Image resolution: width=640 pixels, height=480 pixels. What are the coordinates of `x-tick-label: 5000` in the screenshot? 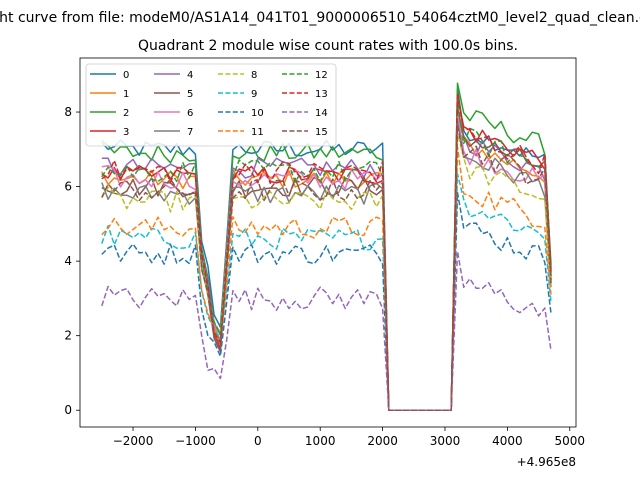 It's located at (569, 441).